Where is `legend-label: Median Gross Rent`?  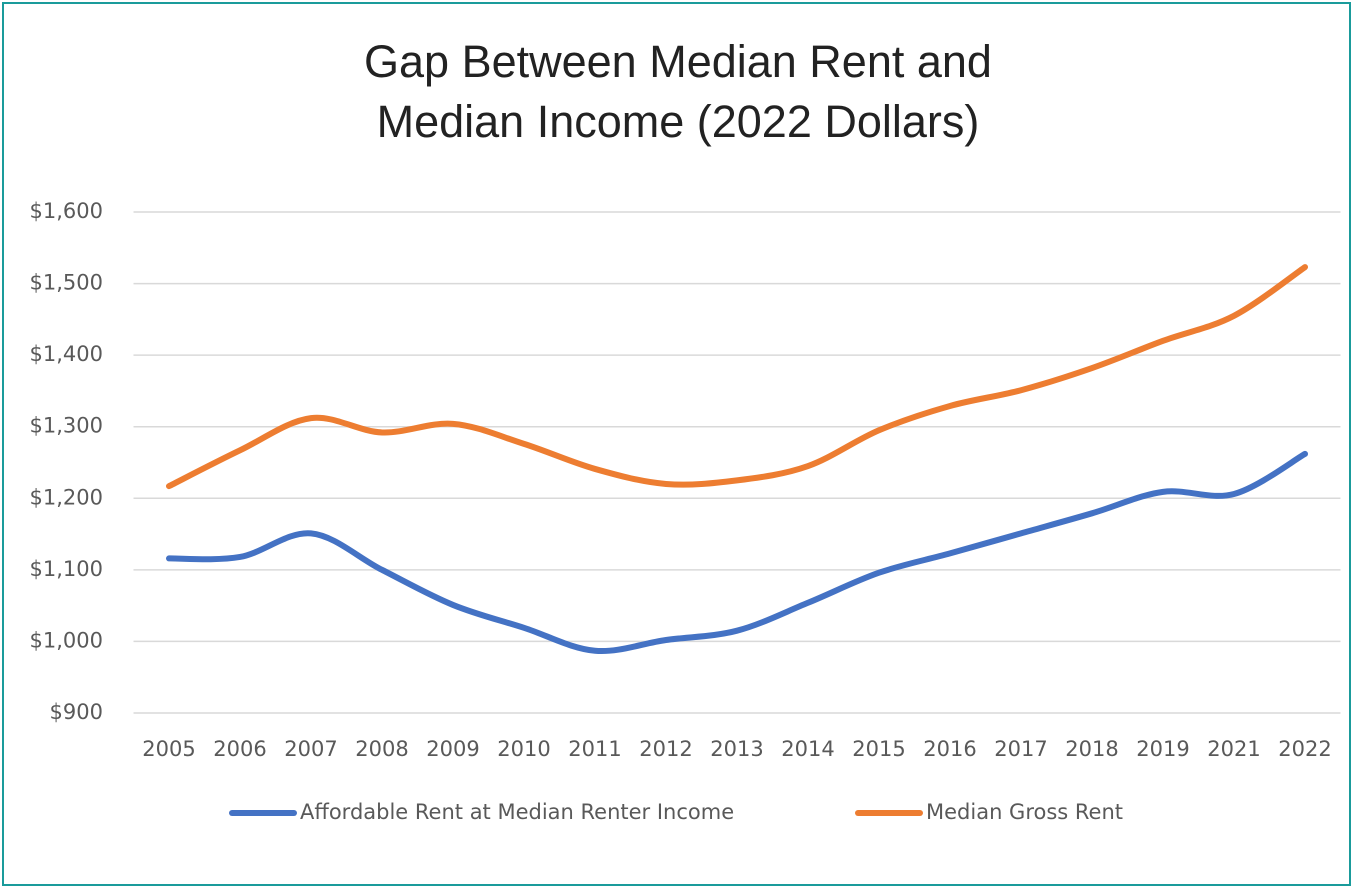
legend-label: Median Gross Rent is located at coordinates (1024, 812).